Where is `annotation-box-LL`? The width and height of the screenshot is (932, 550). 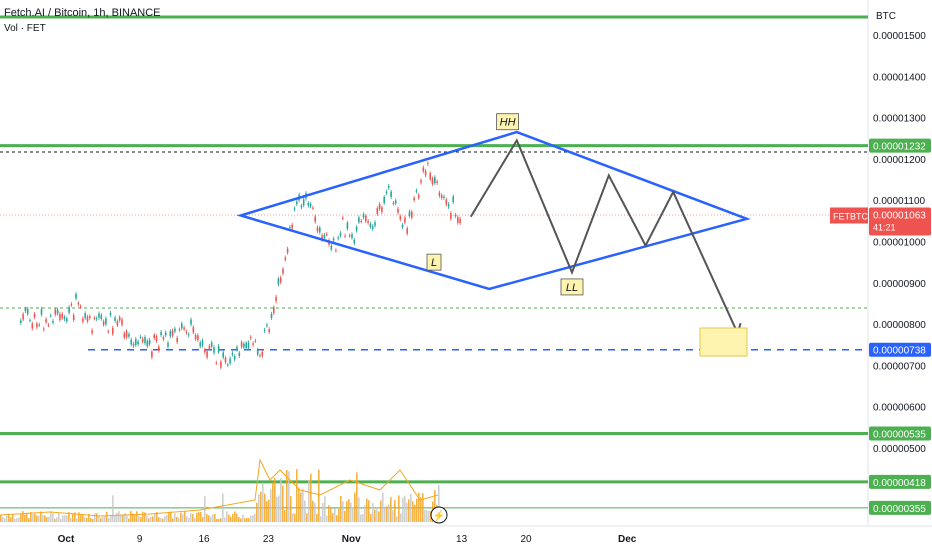 annotation-box-LL is located at coordinates (572, 287).